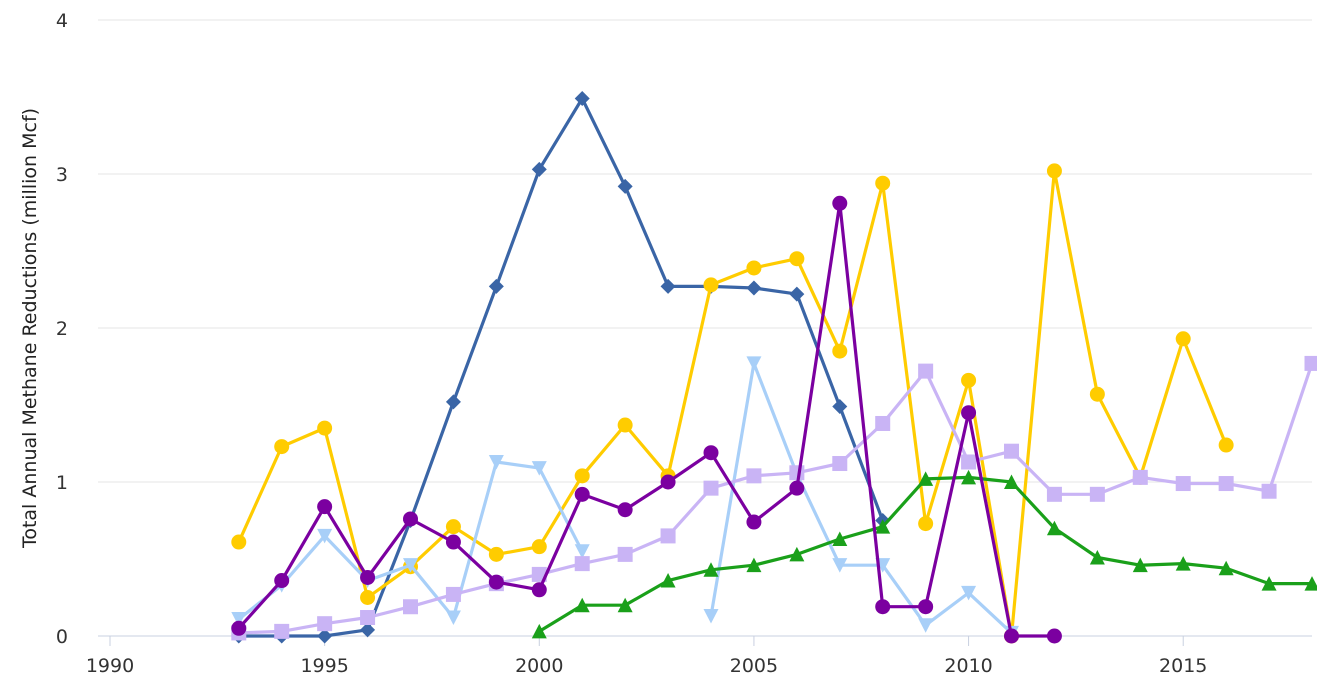 This screenshot has width=1317, height=680. What do you see at coordinates (324, 666) in the screenshot?
I see `x-tick-label: 1995` at bounding box center [324, 666].